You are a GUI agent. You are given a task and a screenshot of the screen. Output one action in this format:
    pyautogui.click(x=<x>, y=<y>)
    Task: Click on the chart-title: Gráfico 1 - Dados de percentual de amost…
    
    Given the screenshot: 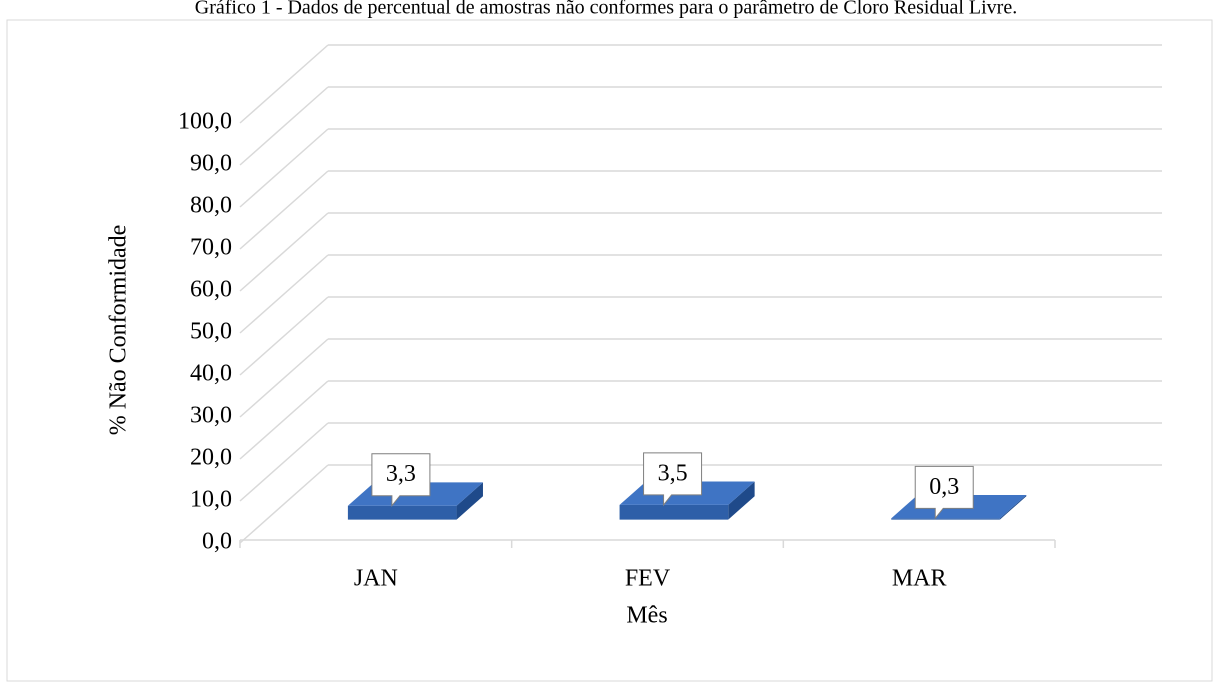 What is the action you would take?
    pyautogui.click(x=606, y=9)
    